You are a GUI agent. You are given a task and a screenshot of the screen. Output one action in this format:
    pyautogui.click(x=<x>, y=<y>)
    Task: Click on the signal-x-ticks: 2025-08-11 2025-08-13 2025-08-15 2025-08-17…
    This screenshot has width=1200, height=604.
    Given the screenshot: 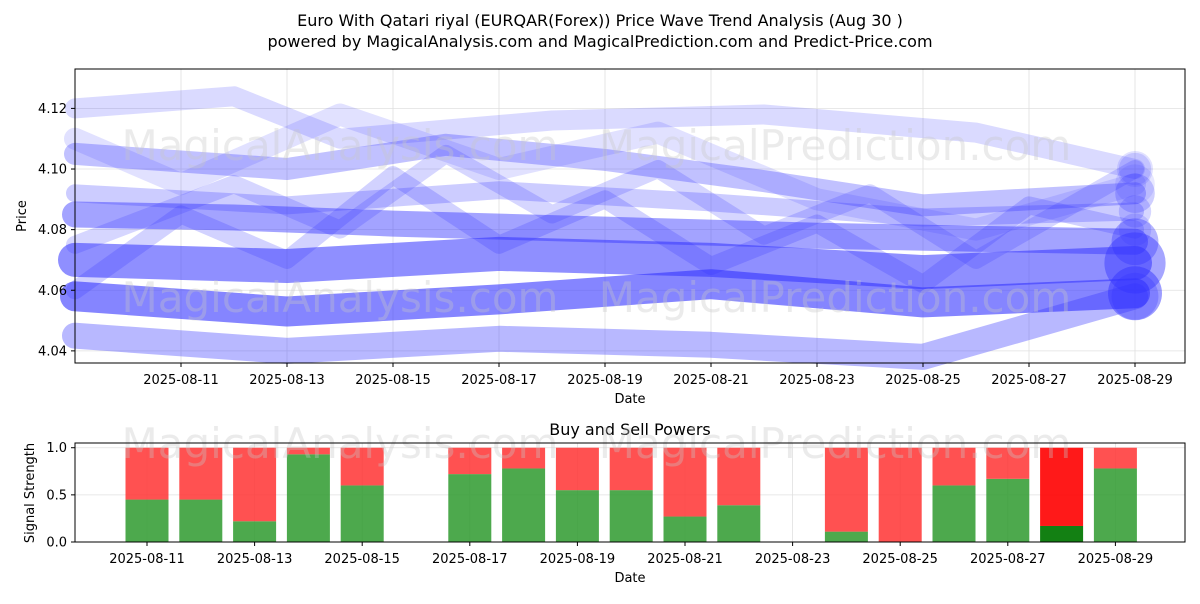 What is the action you would take?
    pyautogui.click(x=631, y=554)
    